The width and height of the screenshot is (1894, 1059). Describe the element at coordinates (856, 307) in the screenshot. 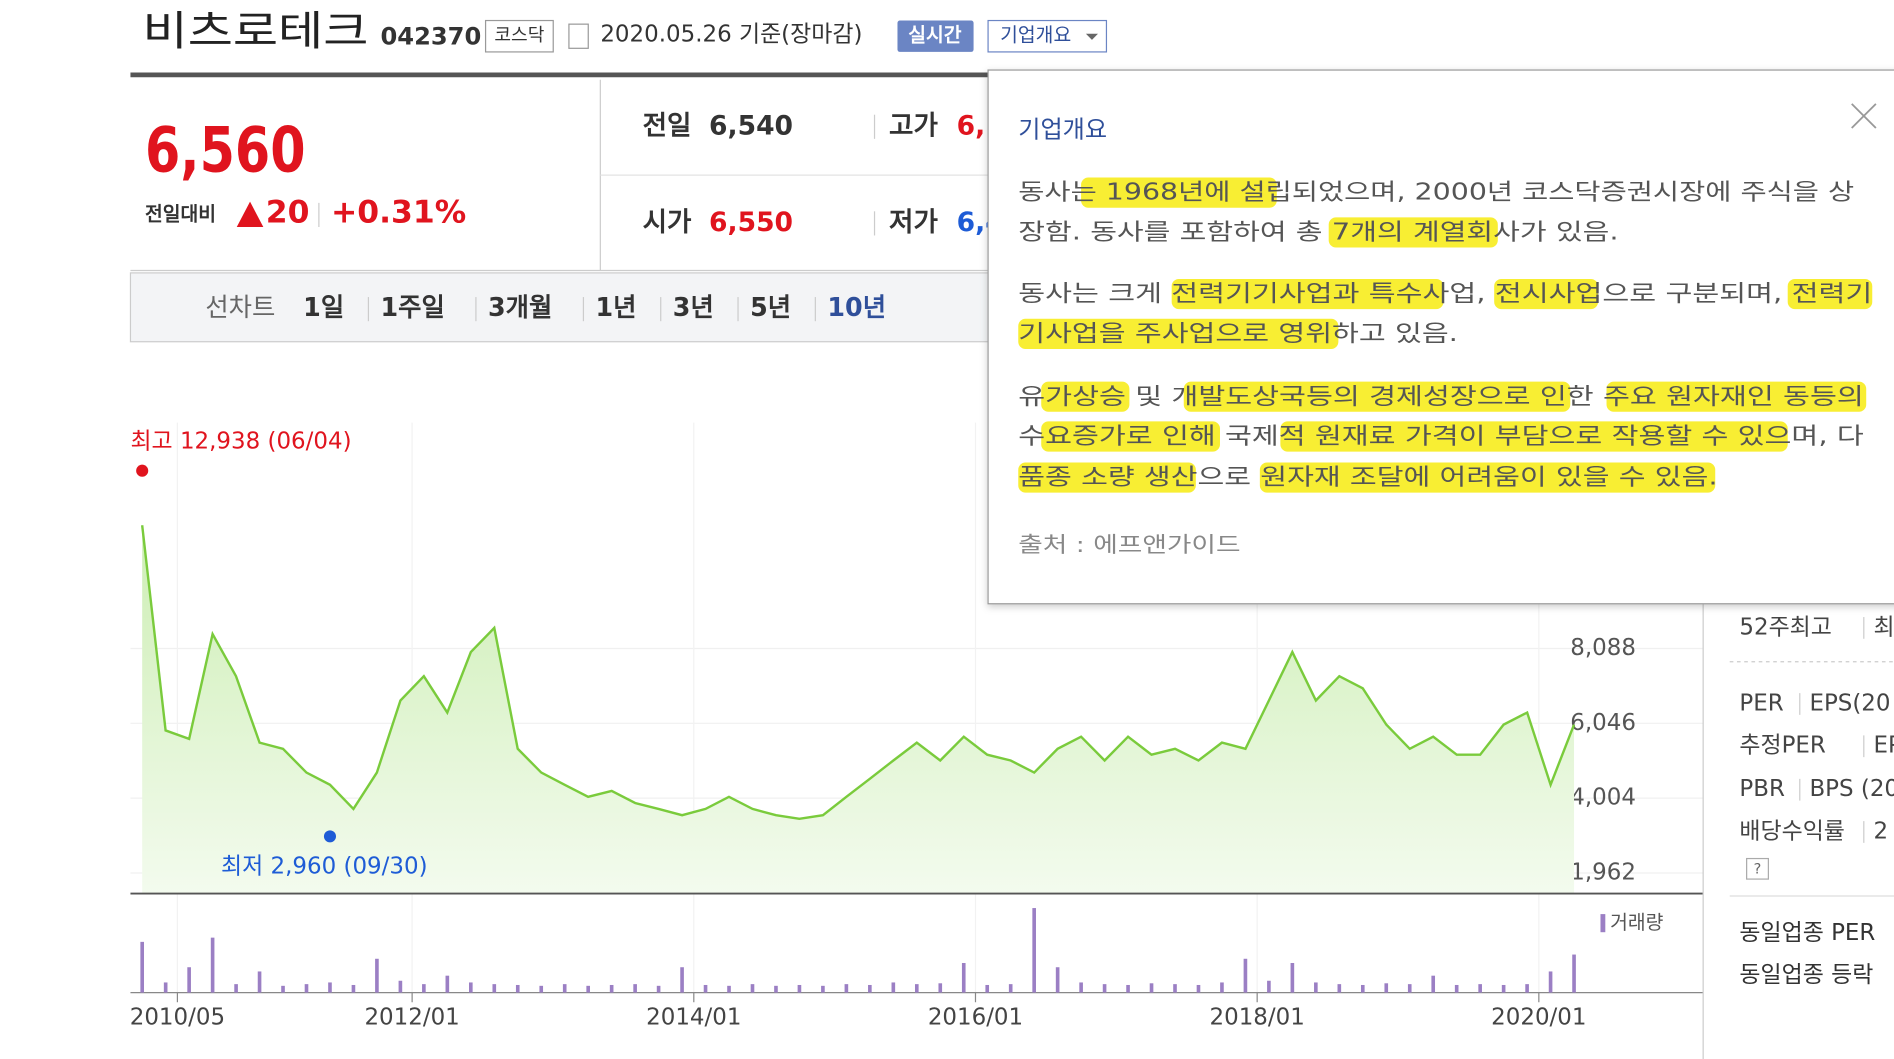

I see `period-tab: 10년` at that location.